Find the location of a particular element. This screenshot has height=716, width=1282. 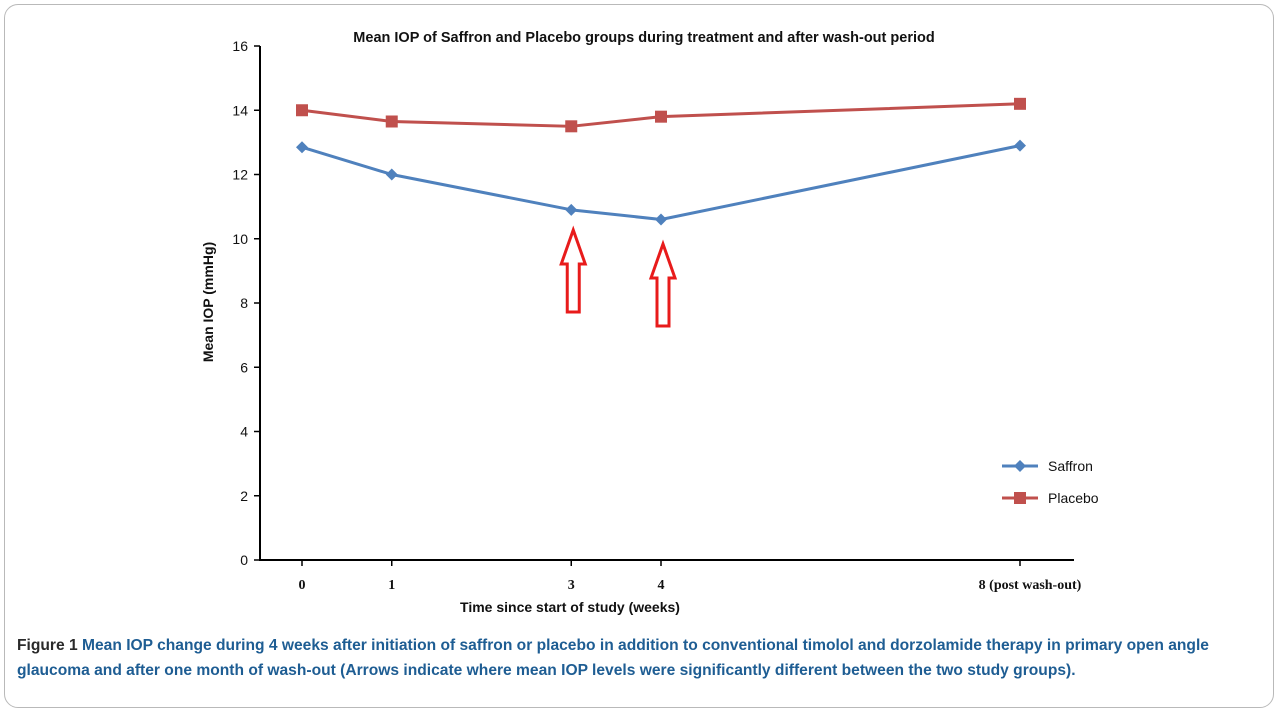

x-tick-label: 3 is located at coordinates (571, 585).